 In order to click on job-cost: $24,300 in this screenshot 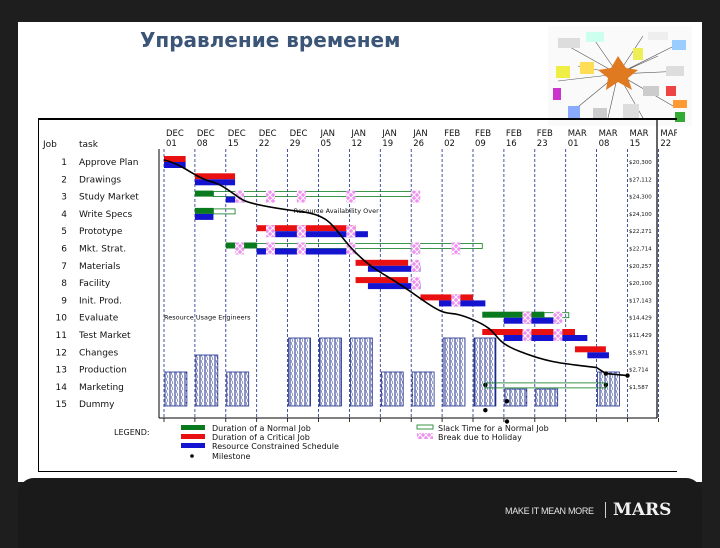, I will do `click(640, 198)`.